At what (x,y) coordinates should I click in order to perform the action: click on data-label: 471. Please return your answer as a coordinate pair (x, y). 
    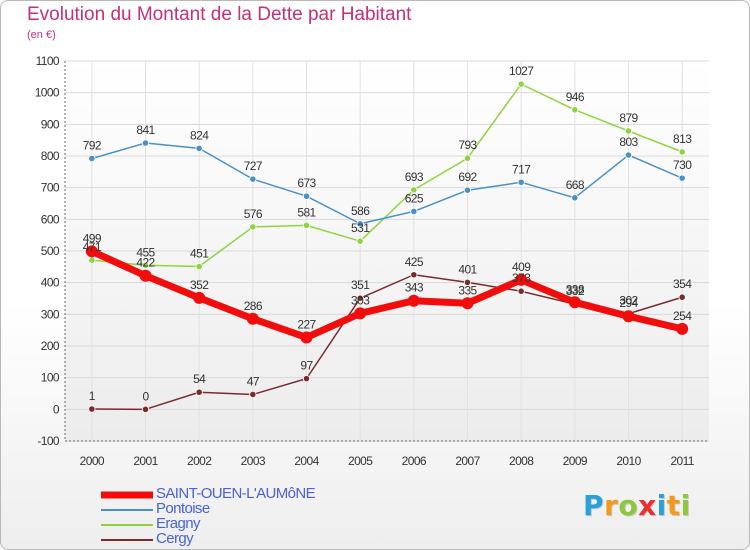
    Looking at the image, I should click on (92, 247).